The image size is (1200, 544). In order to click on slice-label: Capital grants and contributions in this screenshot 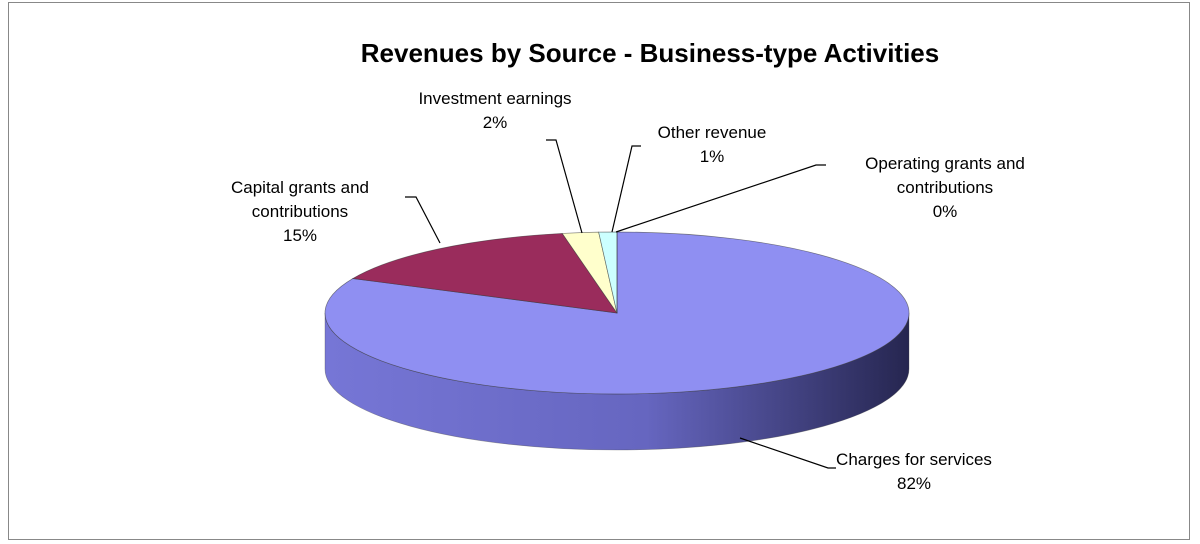, I will do `click(300, 199)`.